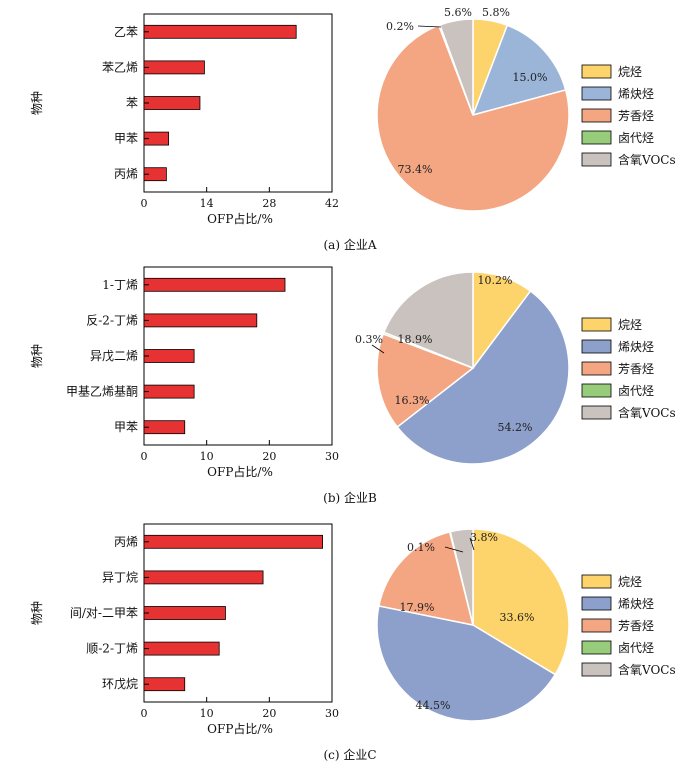  What do you see at coordinates (415, 169) in the screenshot?
I see `pie-value-label: 73.4%` at bounding box center [415, 169].